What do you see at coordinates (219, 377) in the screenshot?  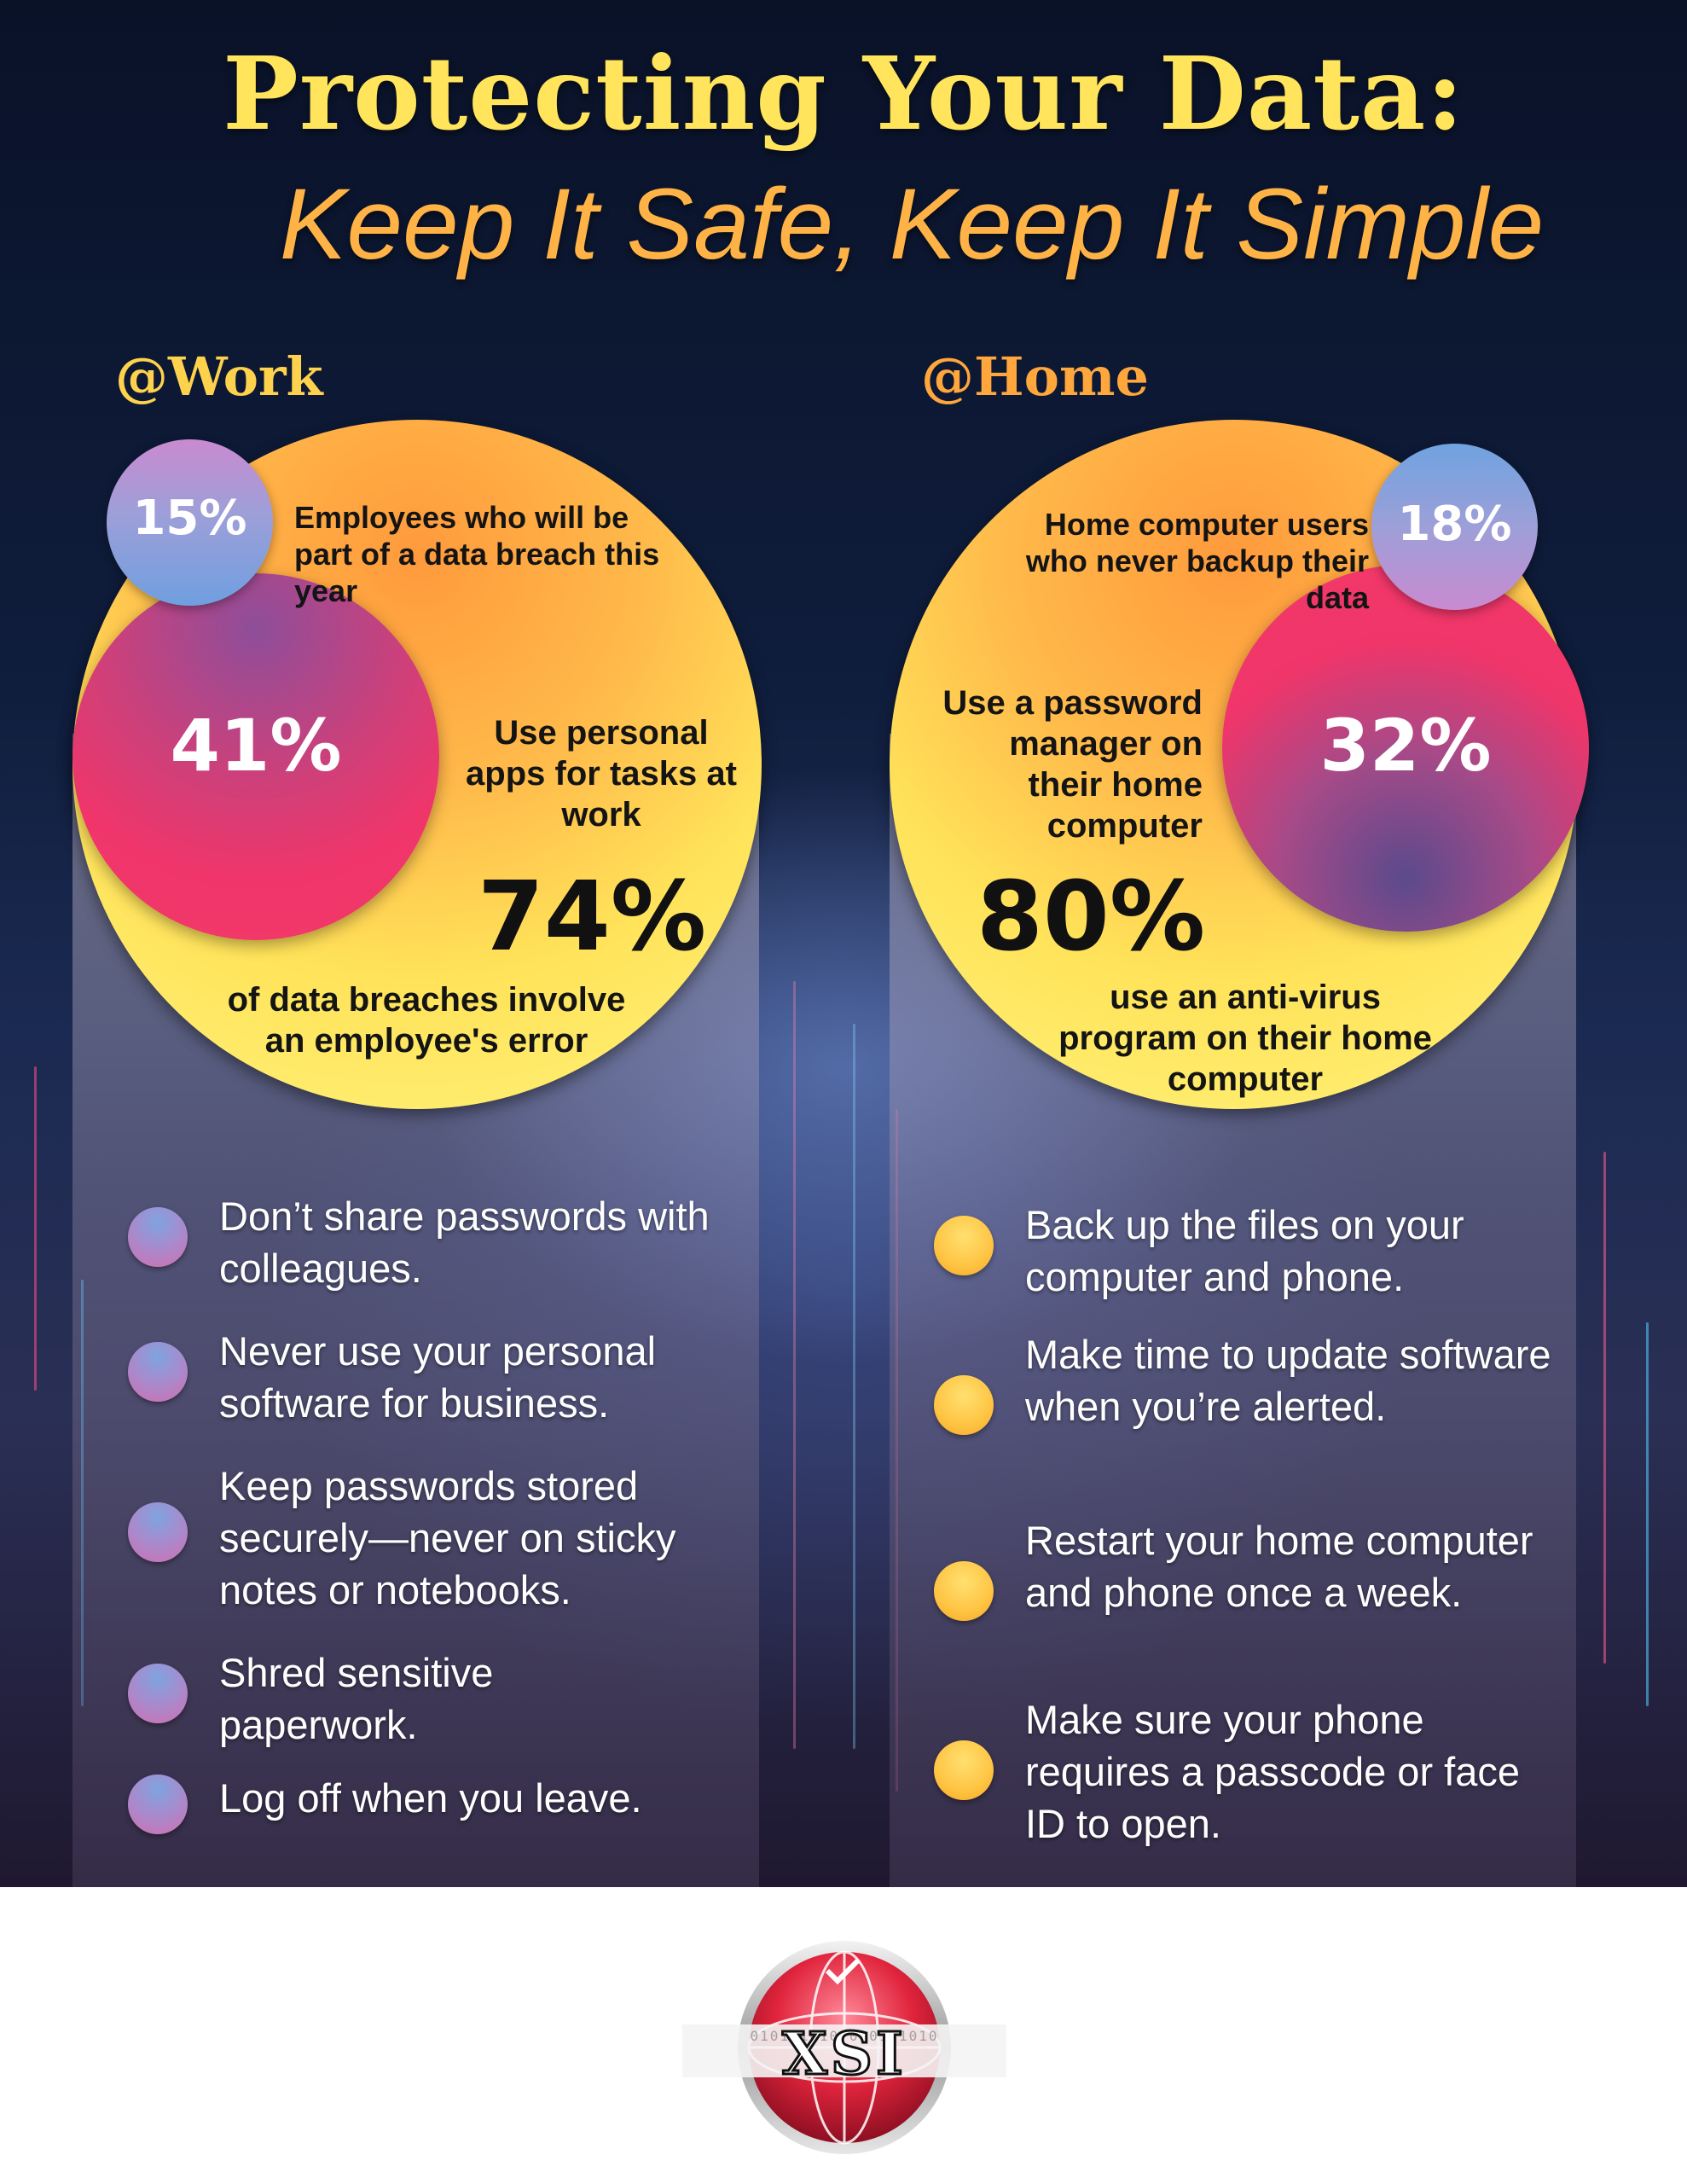 I see `work-heading: @Work` at bounding box center [219, 377].